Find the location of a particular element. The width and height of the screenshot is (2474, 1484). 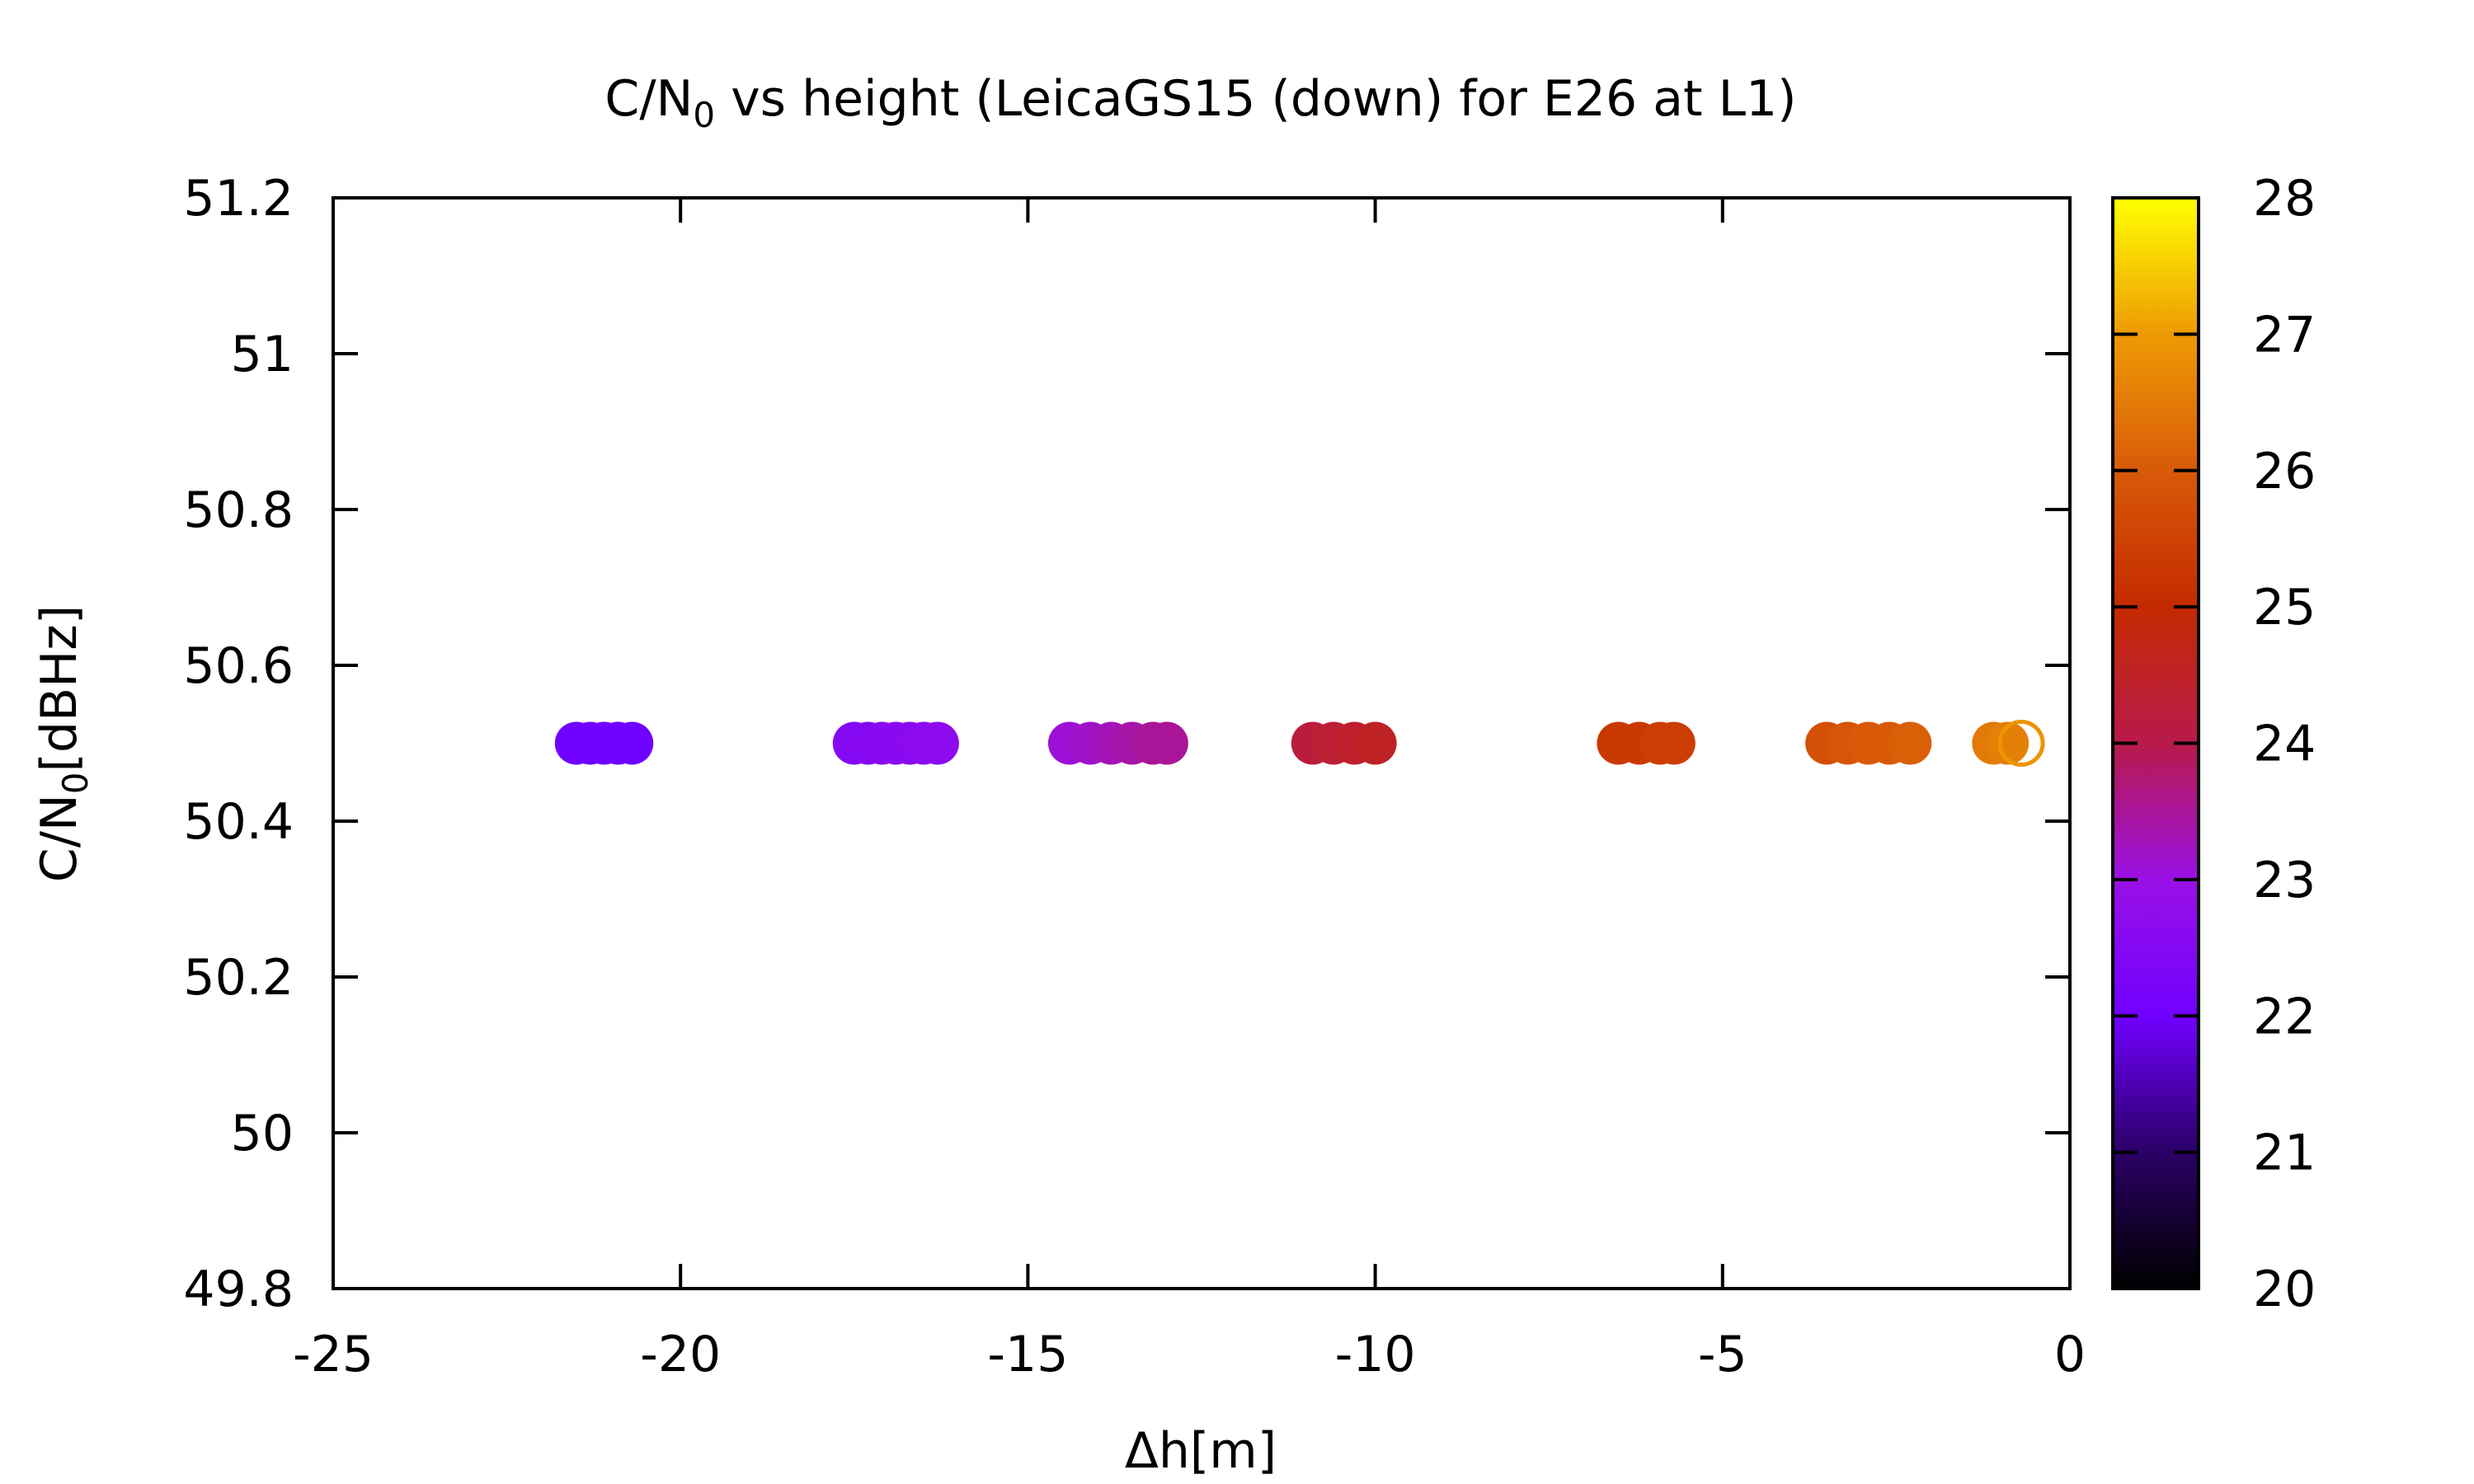

y-tick-label: 50.2 is located at coordinates (238, 978).